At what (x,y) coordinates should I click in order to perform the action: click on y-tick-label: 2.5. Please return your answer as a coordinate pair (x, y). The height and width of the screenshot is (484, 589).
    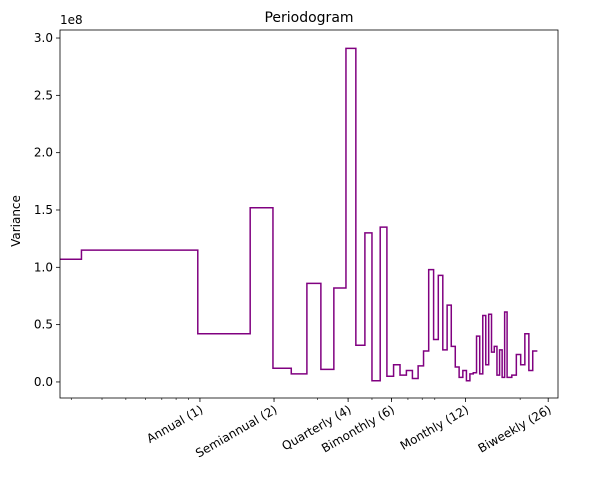
    Looking at the image, I should click on (43, 95).